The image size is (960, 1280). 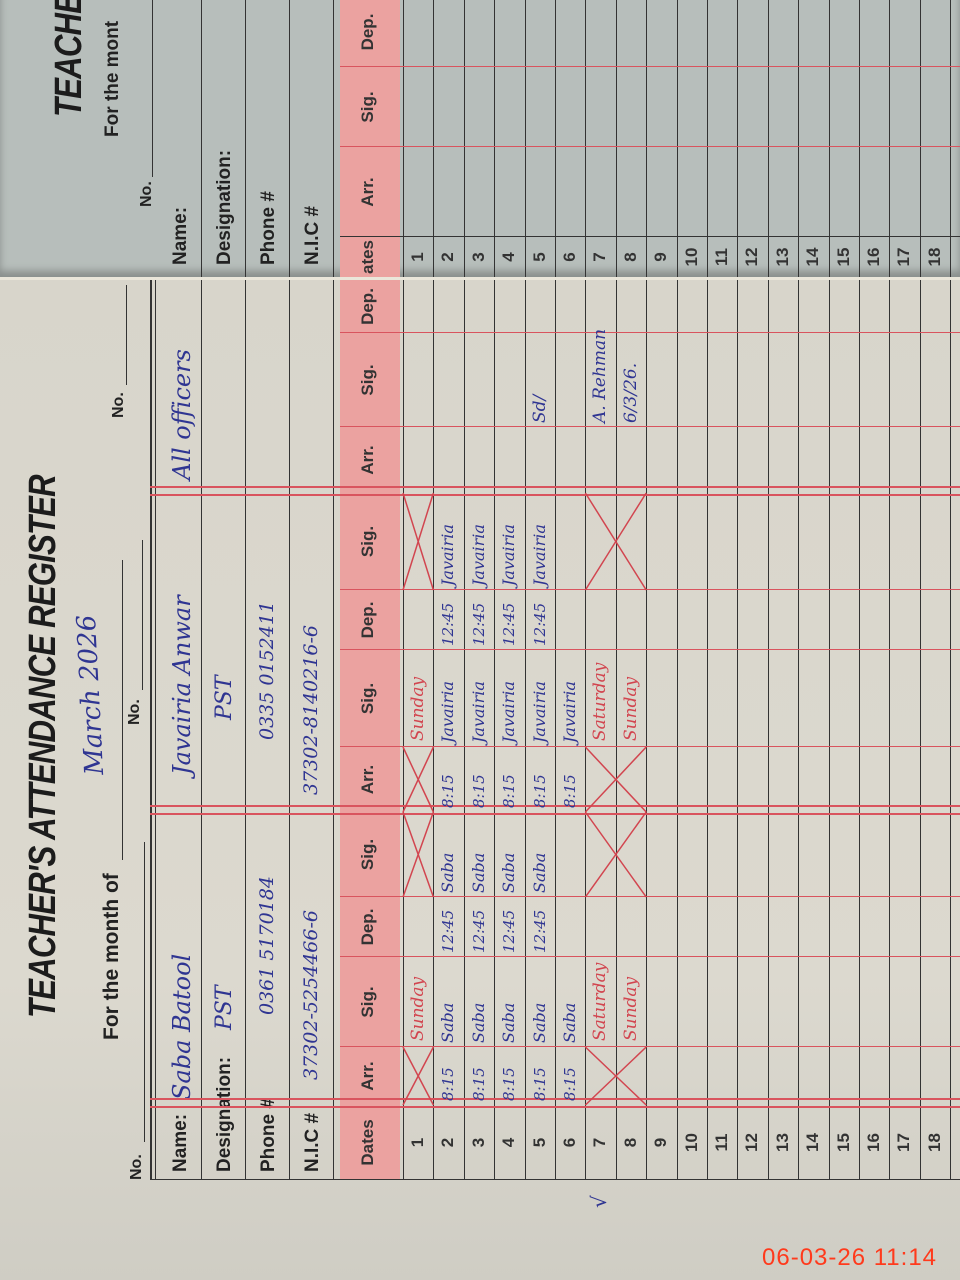 What do you see at coordinates (478, 257) in the screenshot?
I see `back-date-cell: 3` at bounding box center [478, 257].